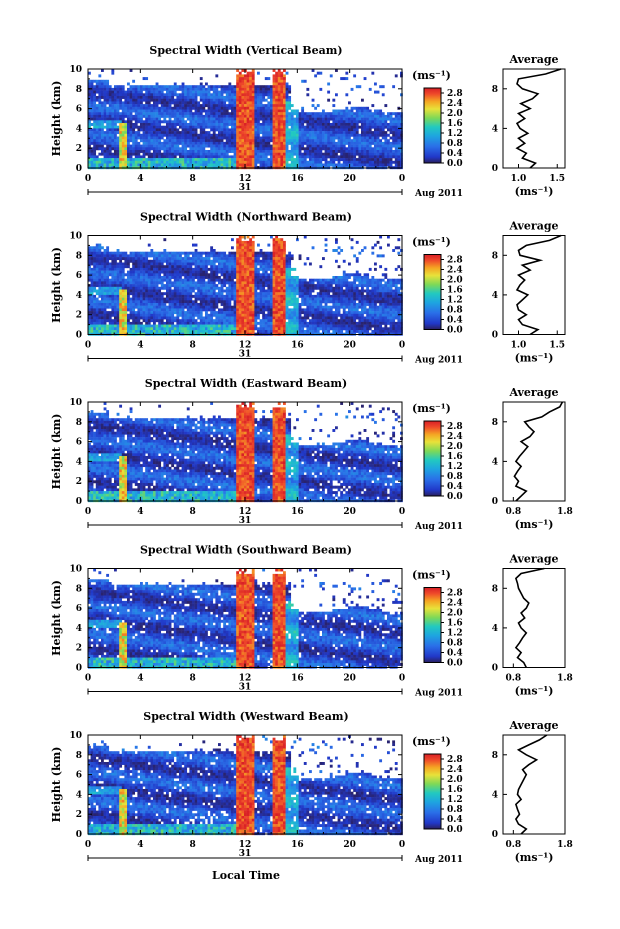  I want to click on y-tick-label: 0, so click(79, 835).